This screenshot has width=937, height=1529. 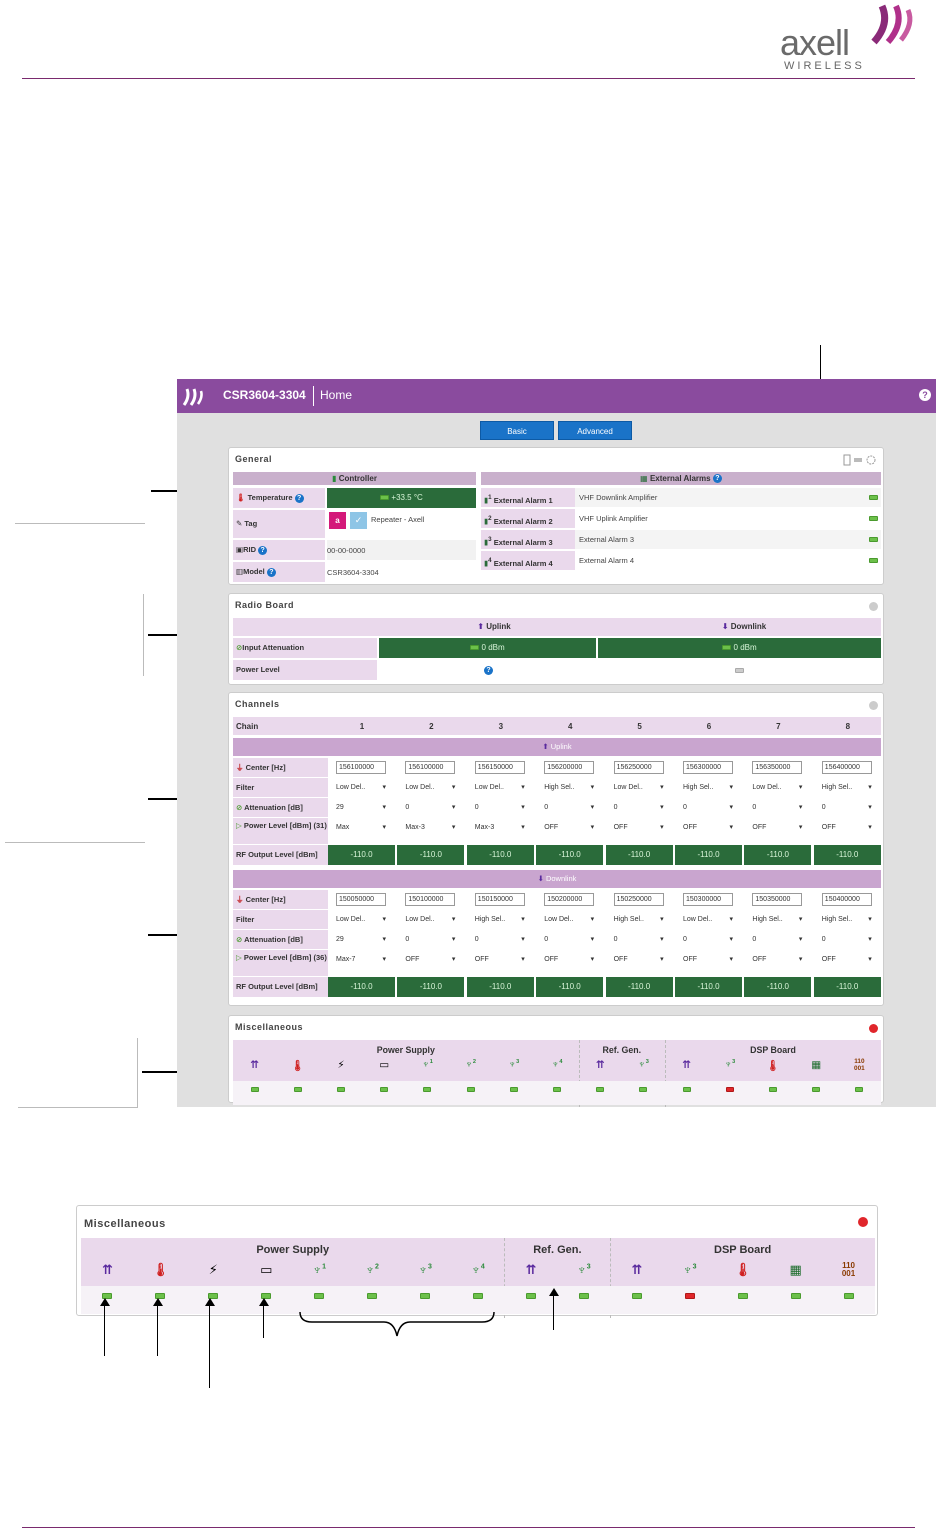 I want to click on power-supply-icon: ♆1, so click(x=427, y=1065).